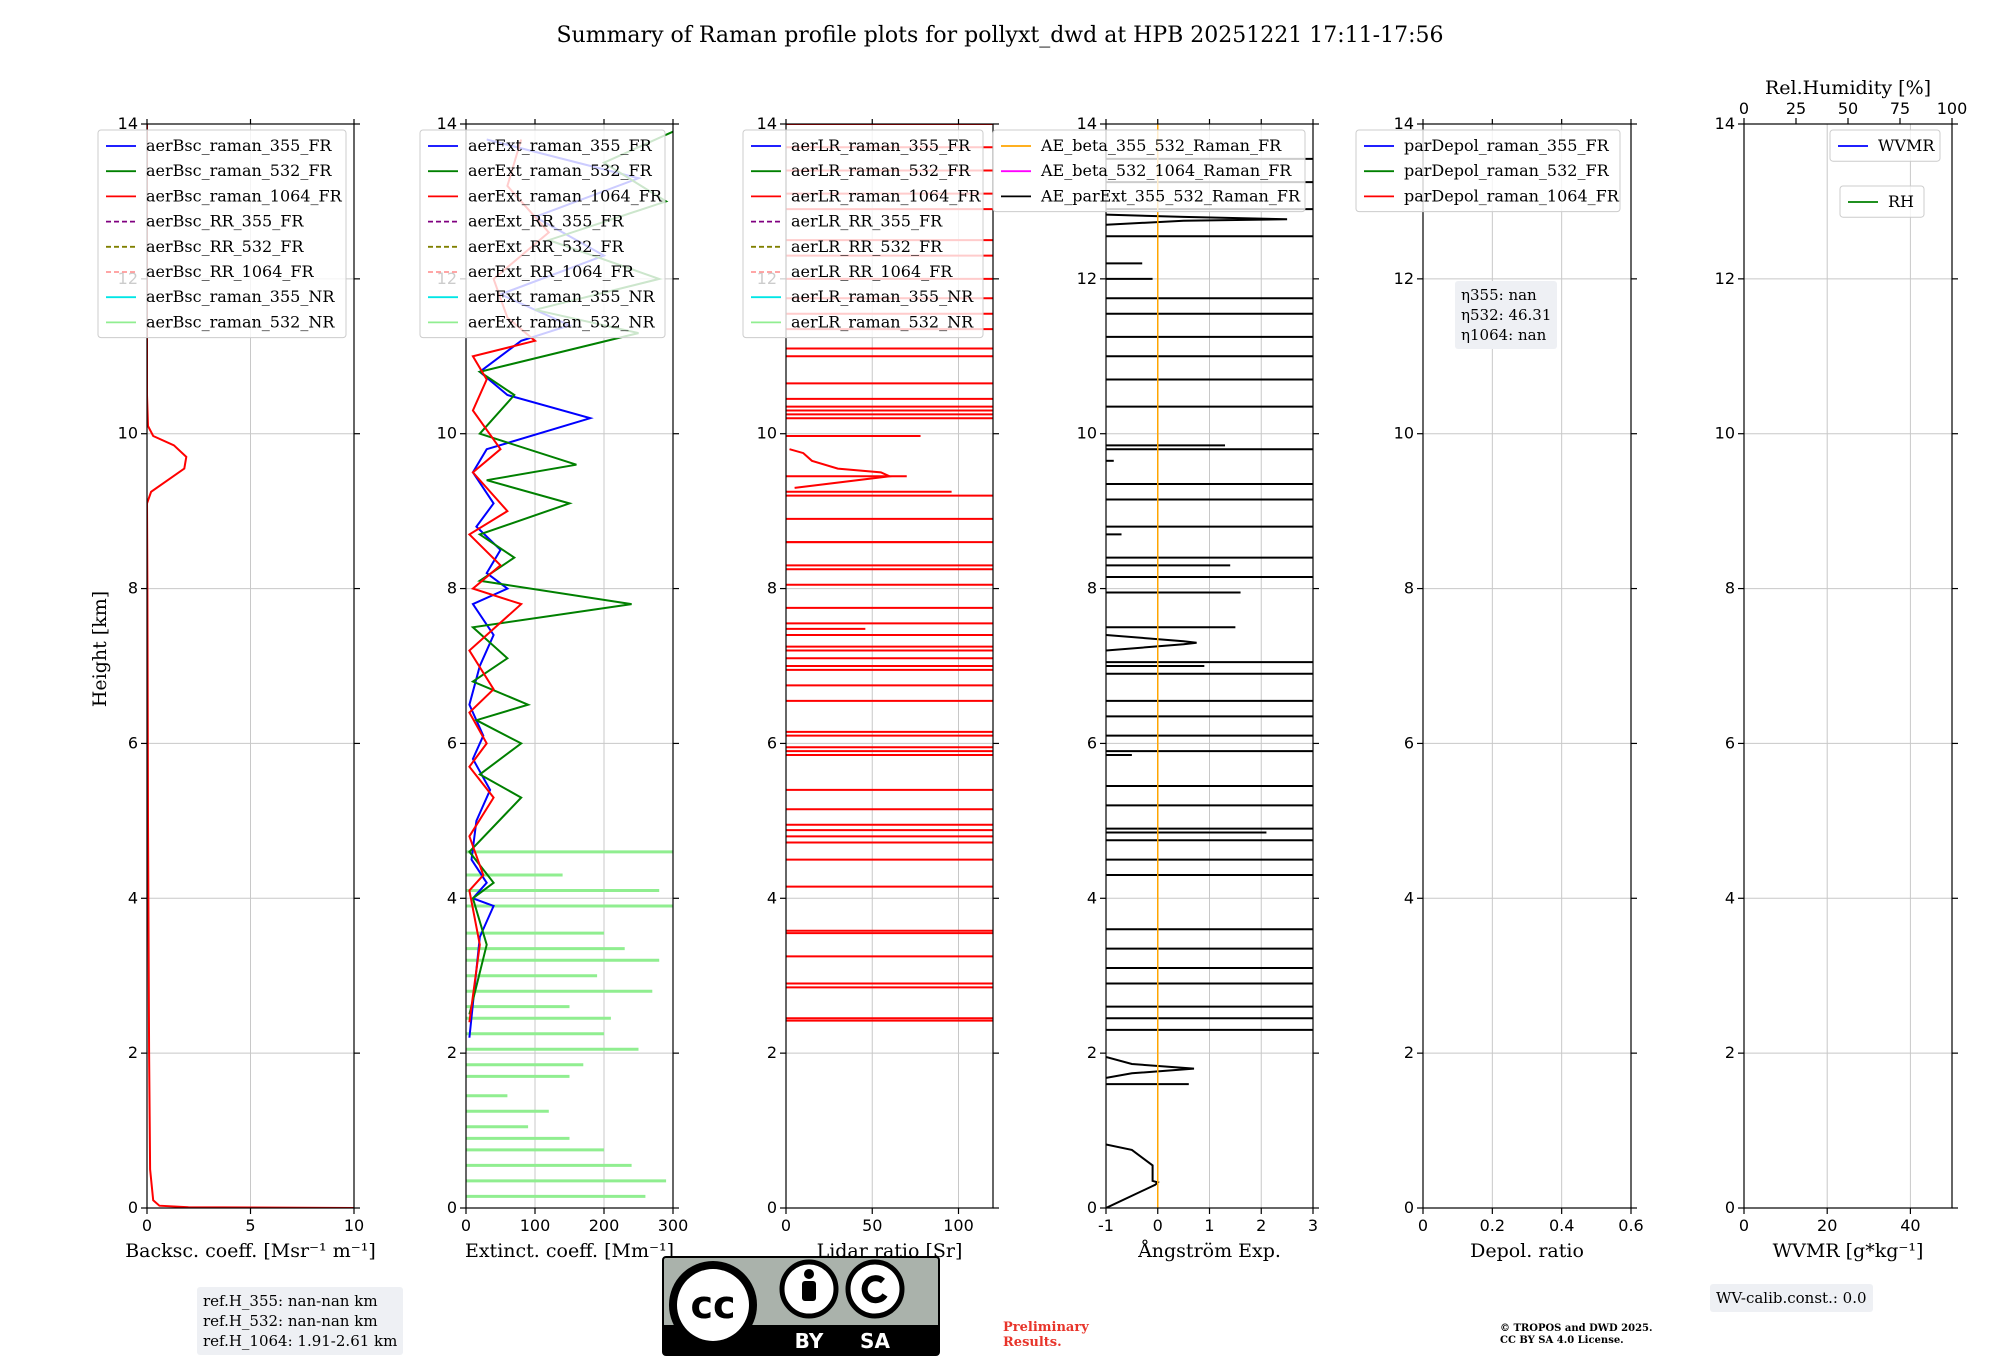 This screenshot has width=2000, height=1360. I want to click on x-tick-label: 3, so click(1313, 1225).